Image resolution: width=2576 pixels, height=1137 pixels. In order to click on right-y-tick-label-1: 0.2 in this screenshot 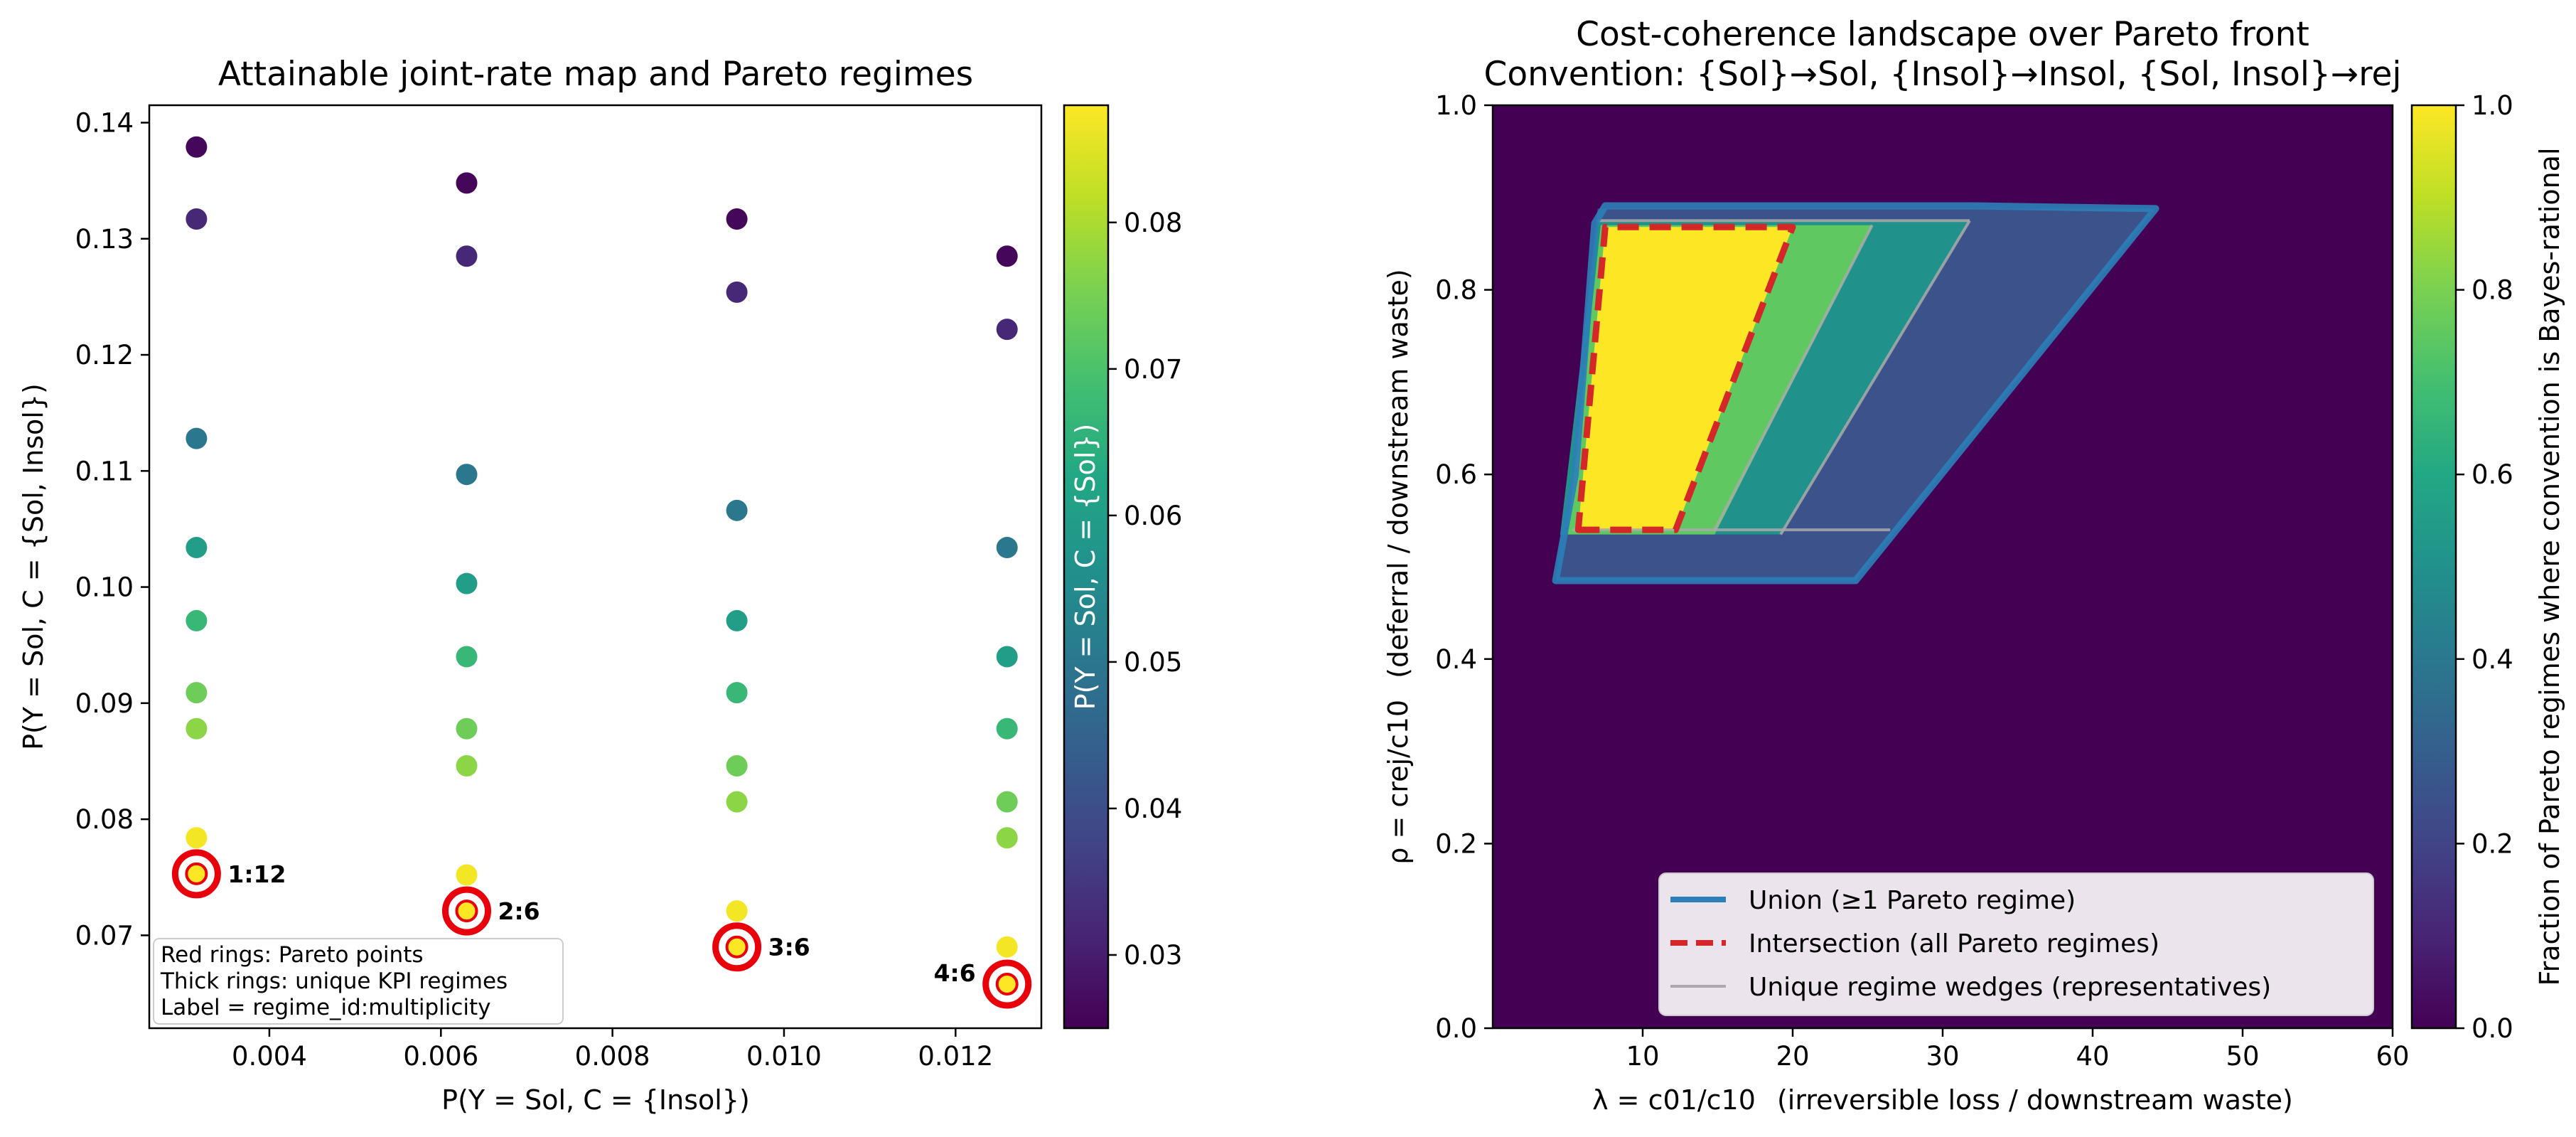, I will do `click(1456, 843)`.